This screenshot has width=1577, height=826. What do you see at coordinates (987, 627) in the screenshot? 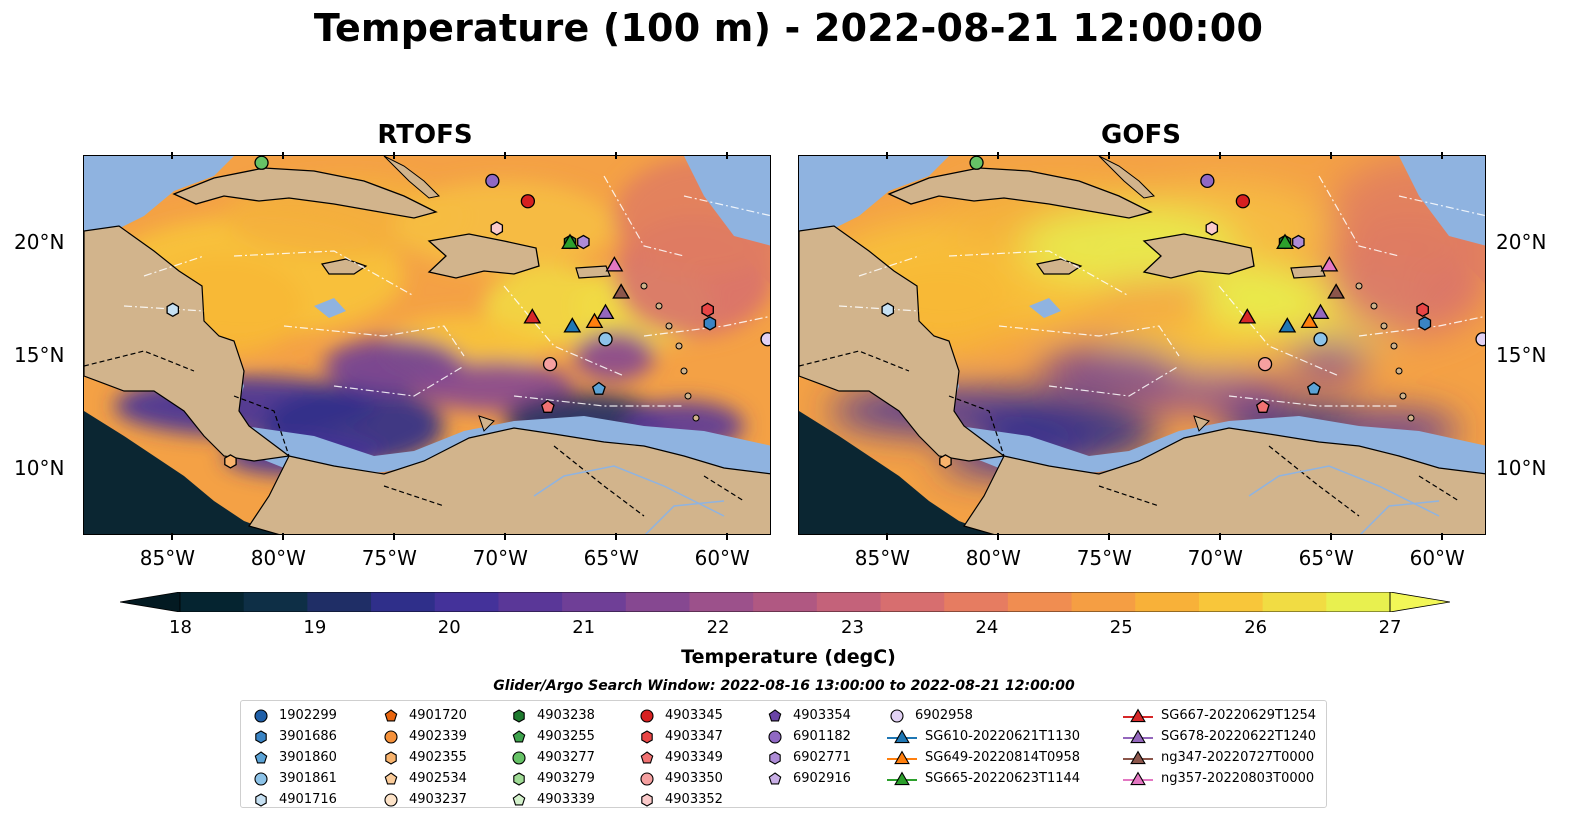
I see `colorbar-tick-label: 24` at bounding box center [987, 627].